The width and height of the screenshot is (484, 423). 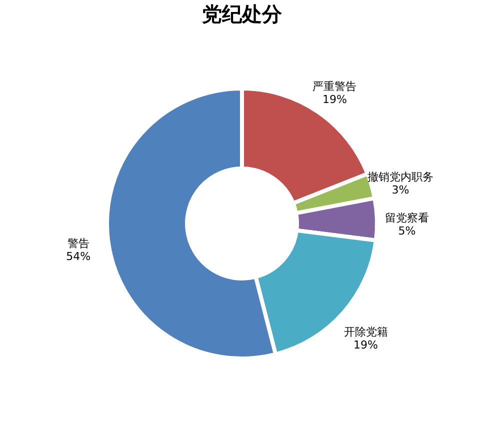 What do you see at coordinates (242, 14) in the screenshot?
I see `chart-title: 党纪处分` at bounding box center [242, 14].